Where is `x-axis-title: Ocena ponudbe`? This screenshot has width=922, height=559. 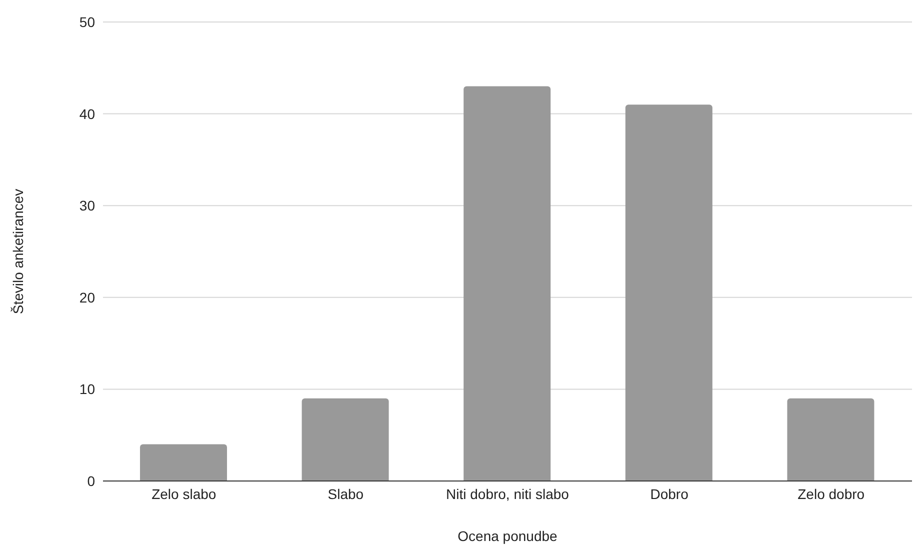
x-axis-title: Ocena ponudbe is located at coordinates (508, 536).